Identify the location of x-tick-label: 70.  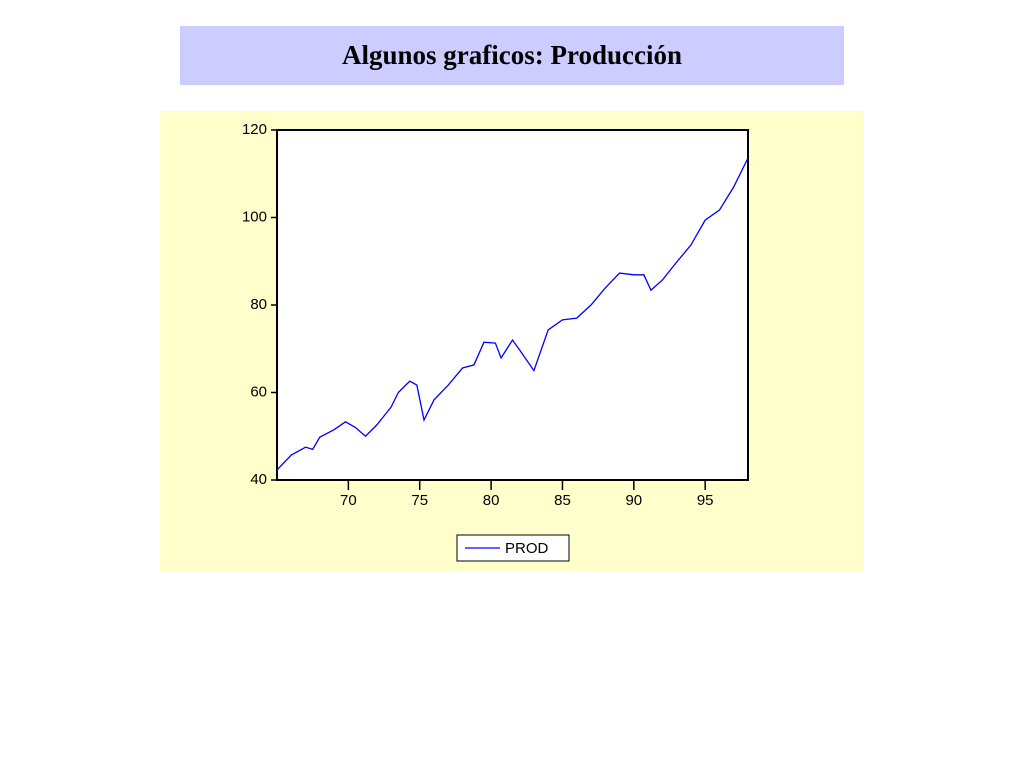
(348, 500).